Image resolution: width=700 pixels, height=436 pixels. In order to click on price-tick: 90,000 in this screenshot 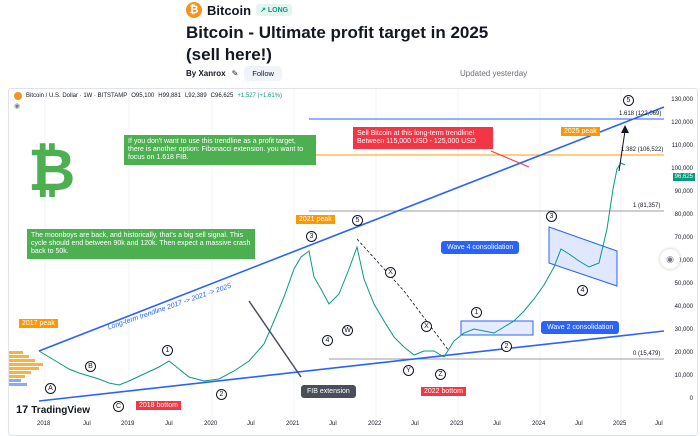, I will do `click(683, 192)`.